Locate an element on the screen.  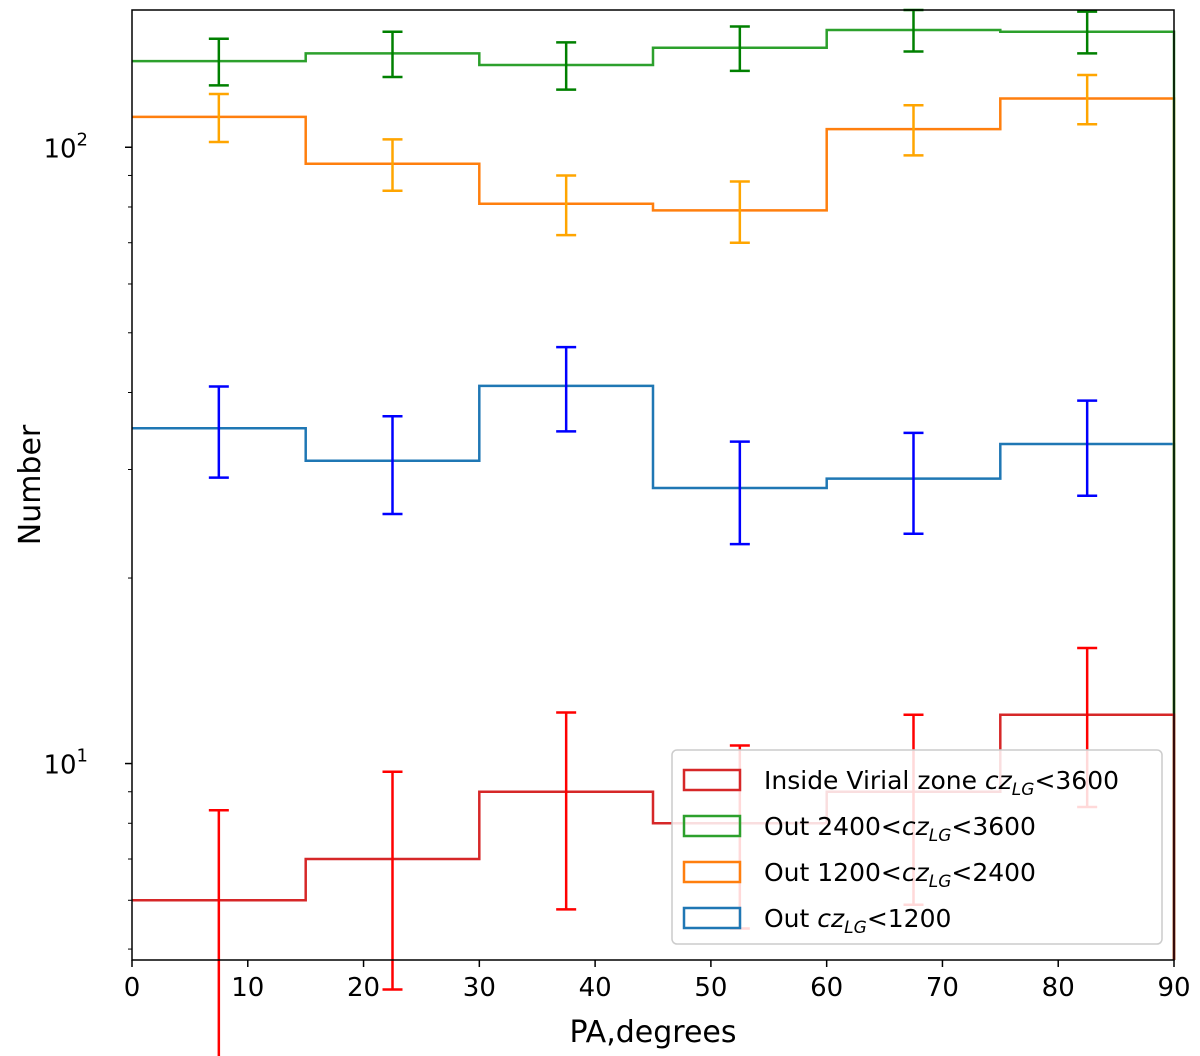
x-tick-label: 70 is located at coordinates (942, 988).